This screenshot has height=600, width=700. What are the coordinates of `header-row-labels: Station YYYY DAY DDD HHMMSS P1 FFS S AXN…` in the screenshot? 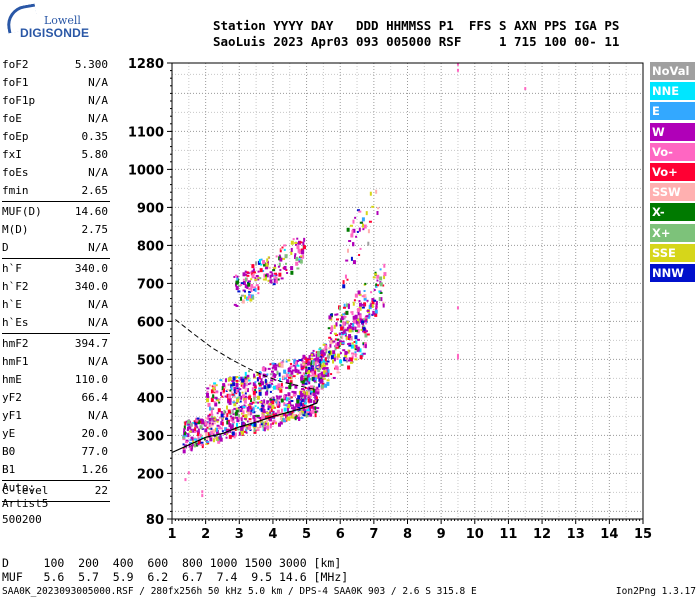 It's located at (416, 25).